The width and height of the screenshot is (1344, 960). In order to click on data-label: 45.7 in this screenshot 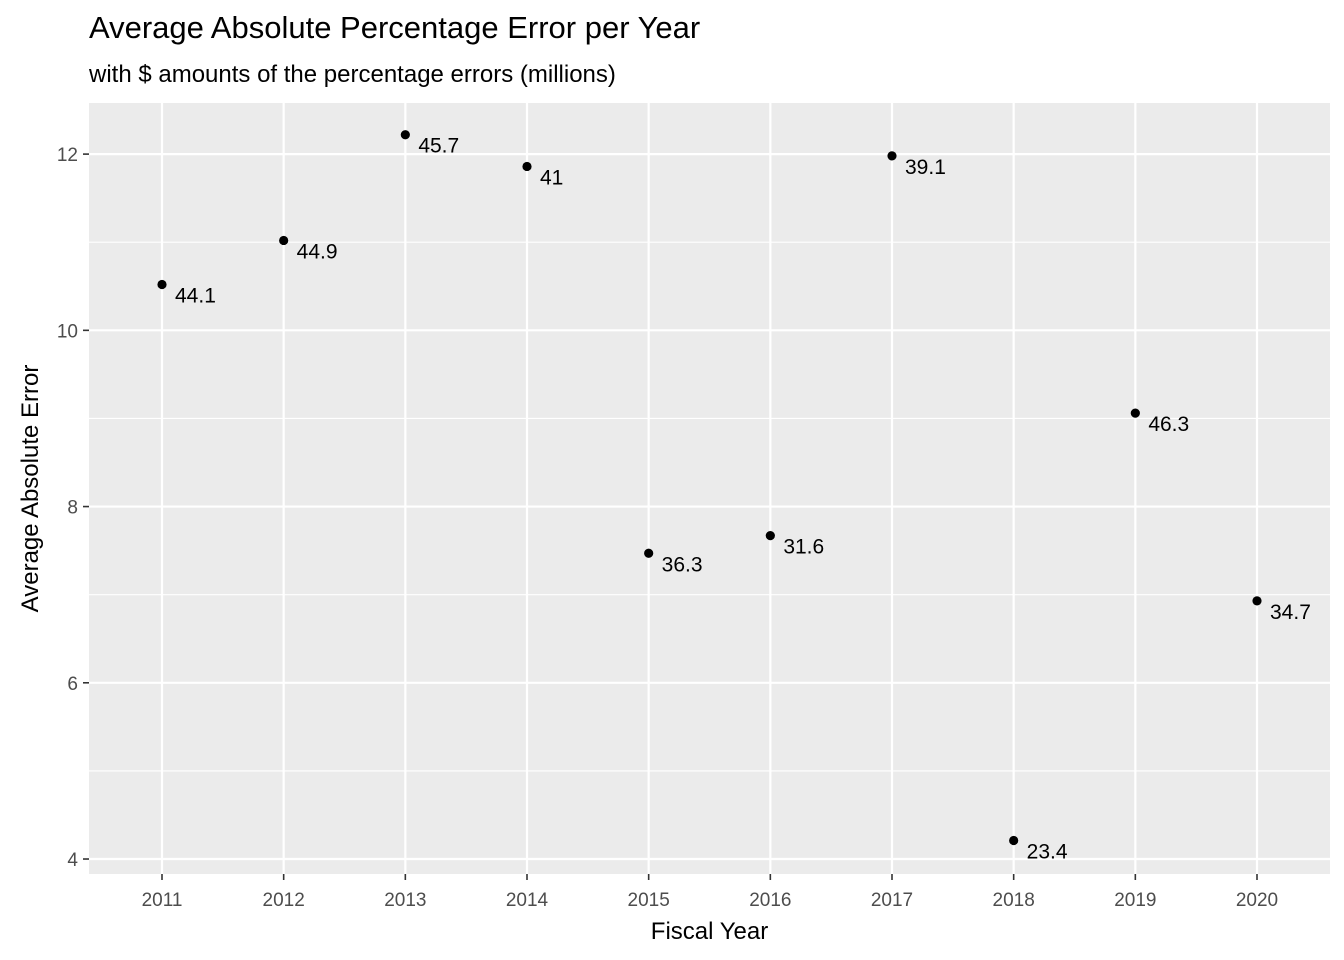, I will do `click(438, 146)`.